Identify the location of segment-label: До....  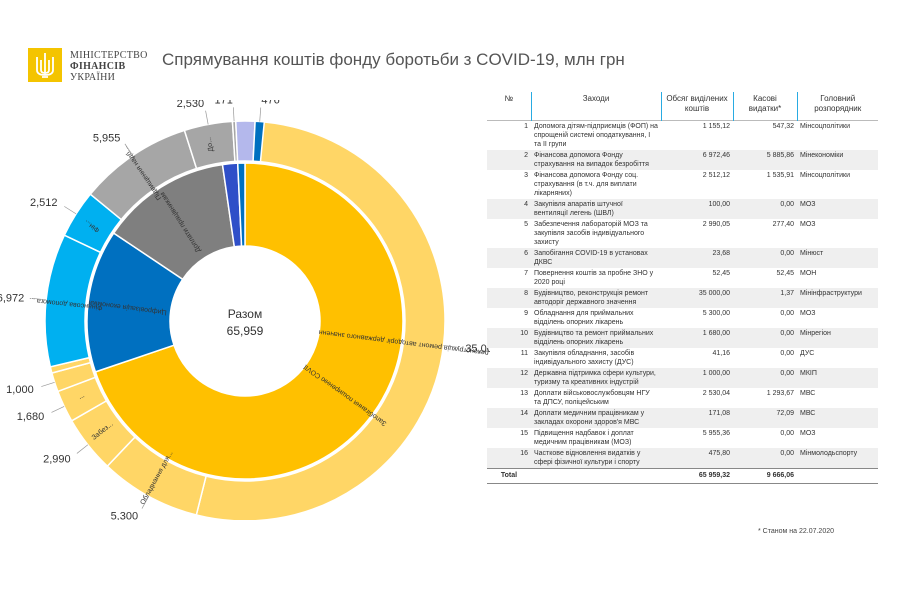
(211, 145).